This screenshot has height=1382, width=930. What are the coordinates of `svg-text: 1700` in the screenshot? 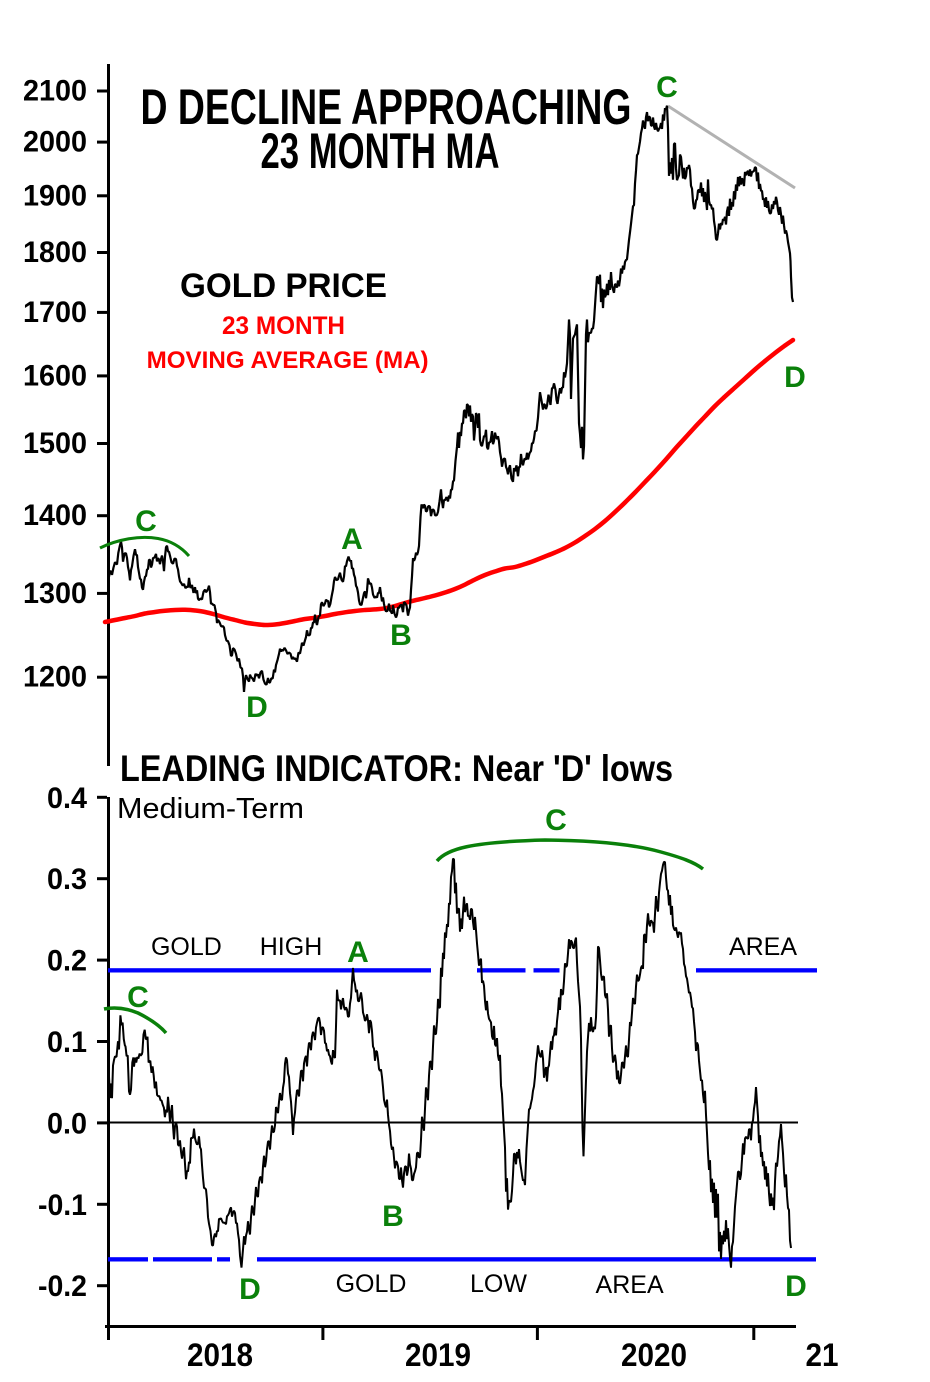 It's located at (55, 312).